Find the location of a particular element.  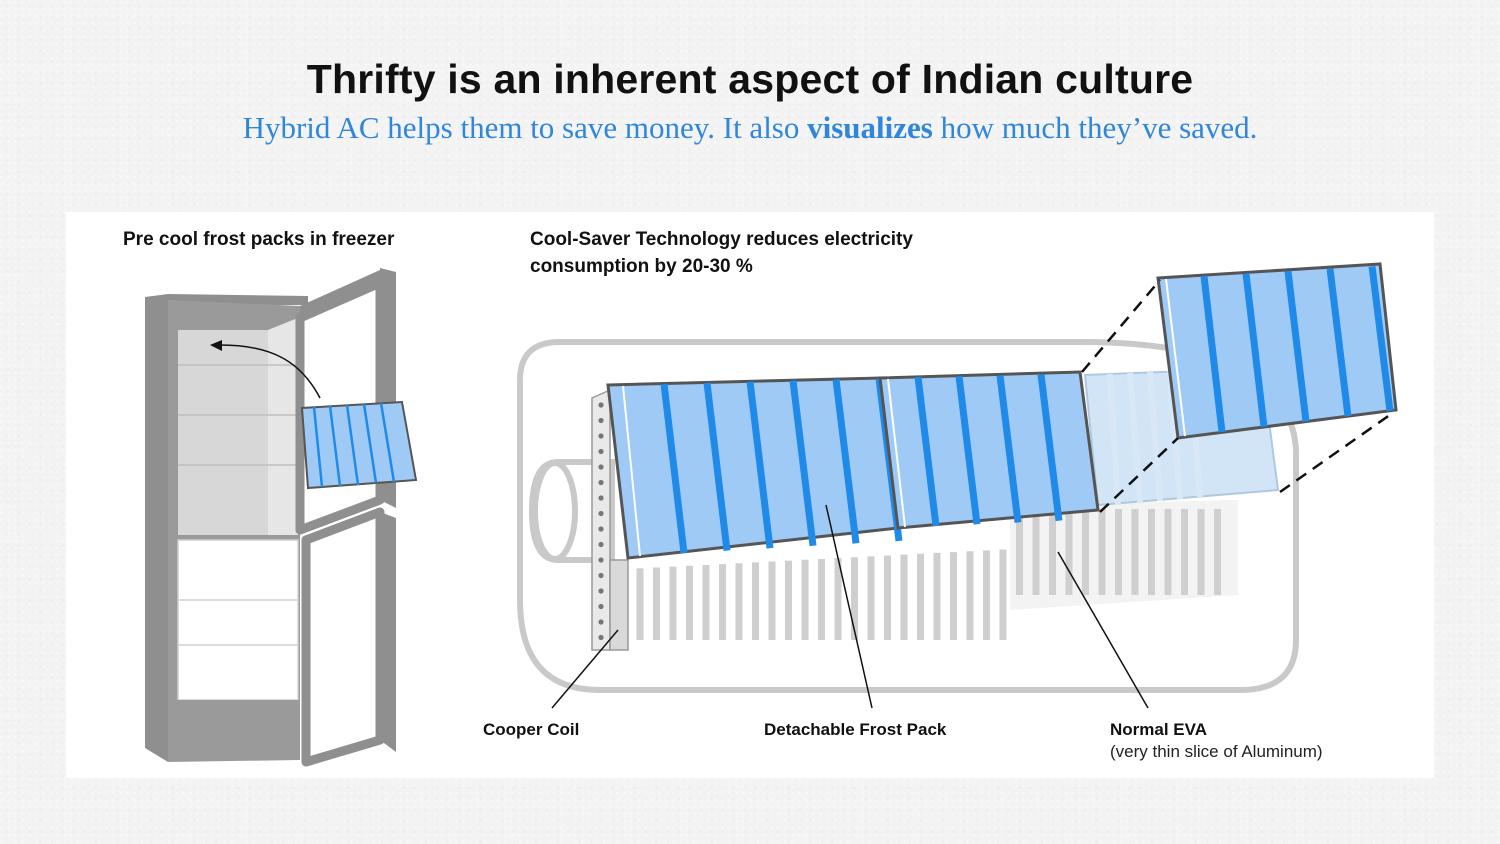

subtitle-emphasis: visualizes is located at coordinates (870, 127).